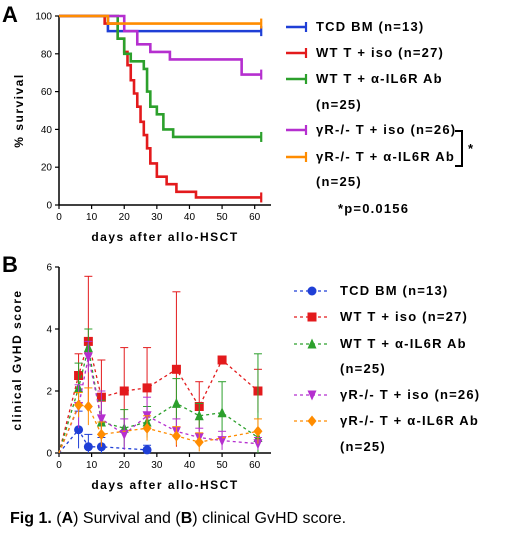  I want to click on bracket-star: *, so click(471, 148).